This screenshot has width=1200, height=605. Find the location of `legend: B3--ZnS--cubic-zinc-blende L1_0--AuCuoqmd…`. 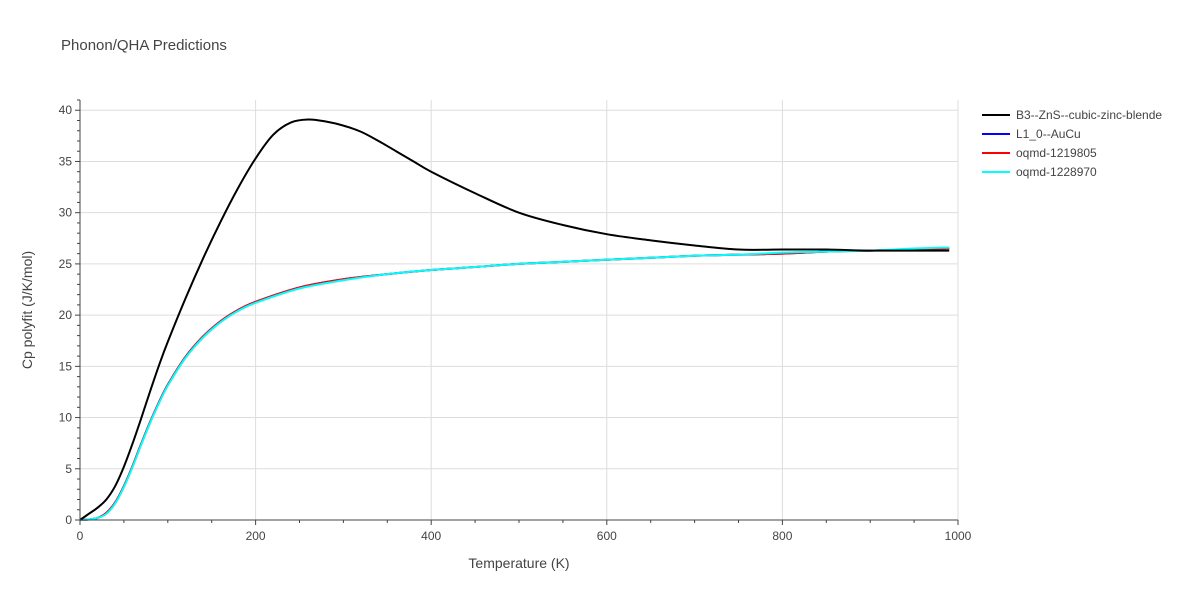

legend: B3--ZnS--cubic-zinc-blende L1_0--AuCuoqmd… is located at coordinates (1072, 143).